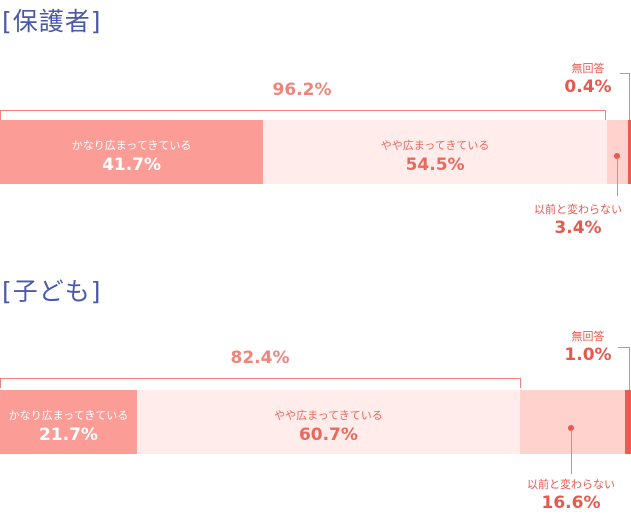  Describe the element at coordinates (328, 435) in the screenshot. I see `segment-value: 60.7%` at that location.